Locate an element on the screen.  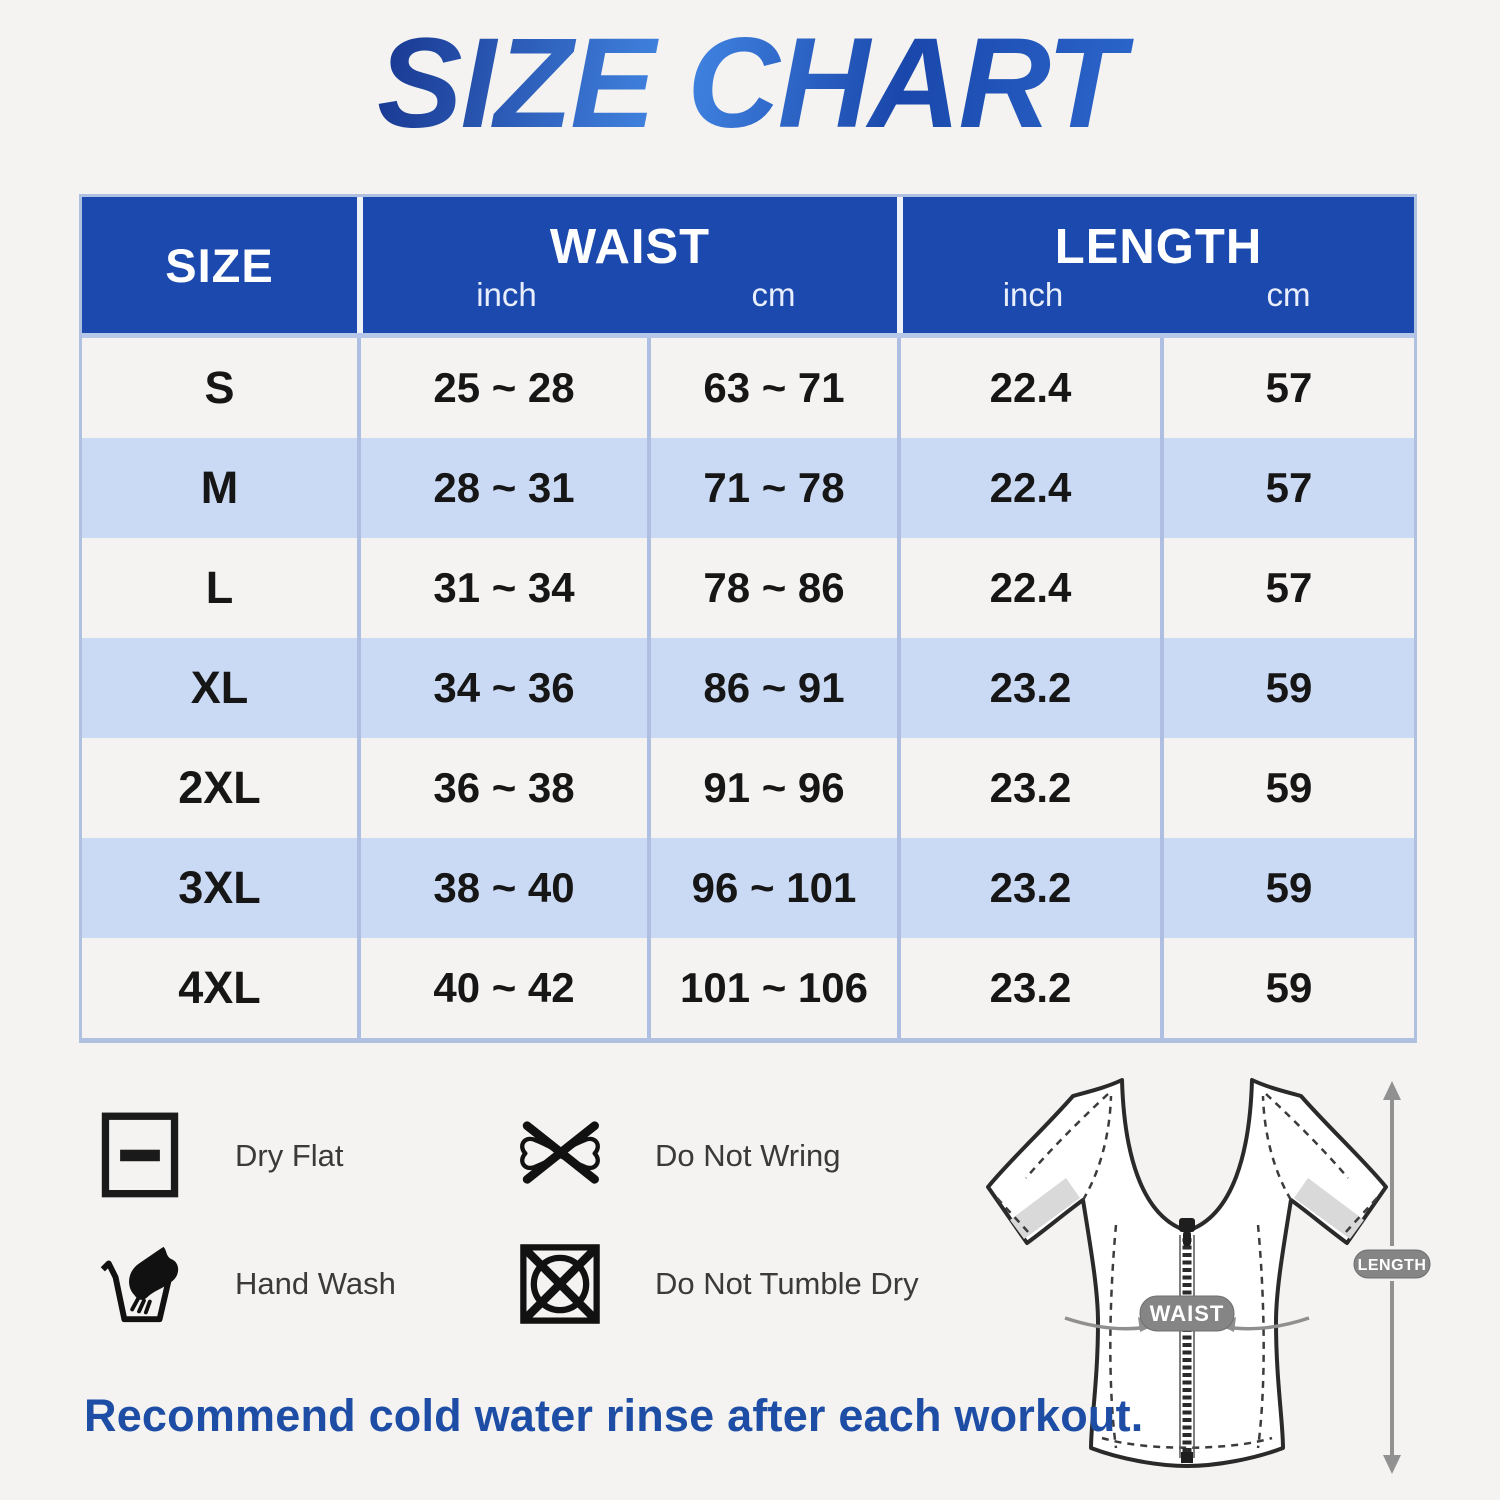
header-size: SIZE is located at coordinates (219, 265).